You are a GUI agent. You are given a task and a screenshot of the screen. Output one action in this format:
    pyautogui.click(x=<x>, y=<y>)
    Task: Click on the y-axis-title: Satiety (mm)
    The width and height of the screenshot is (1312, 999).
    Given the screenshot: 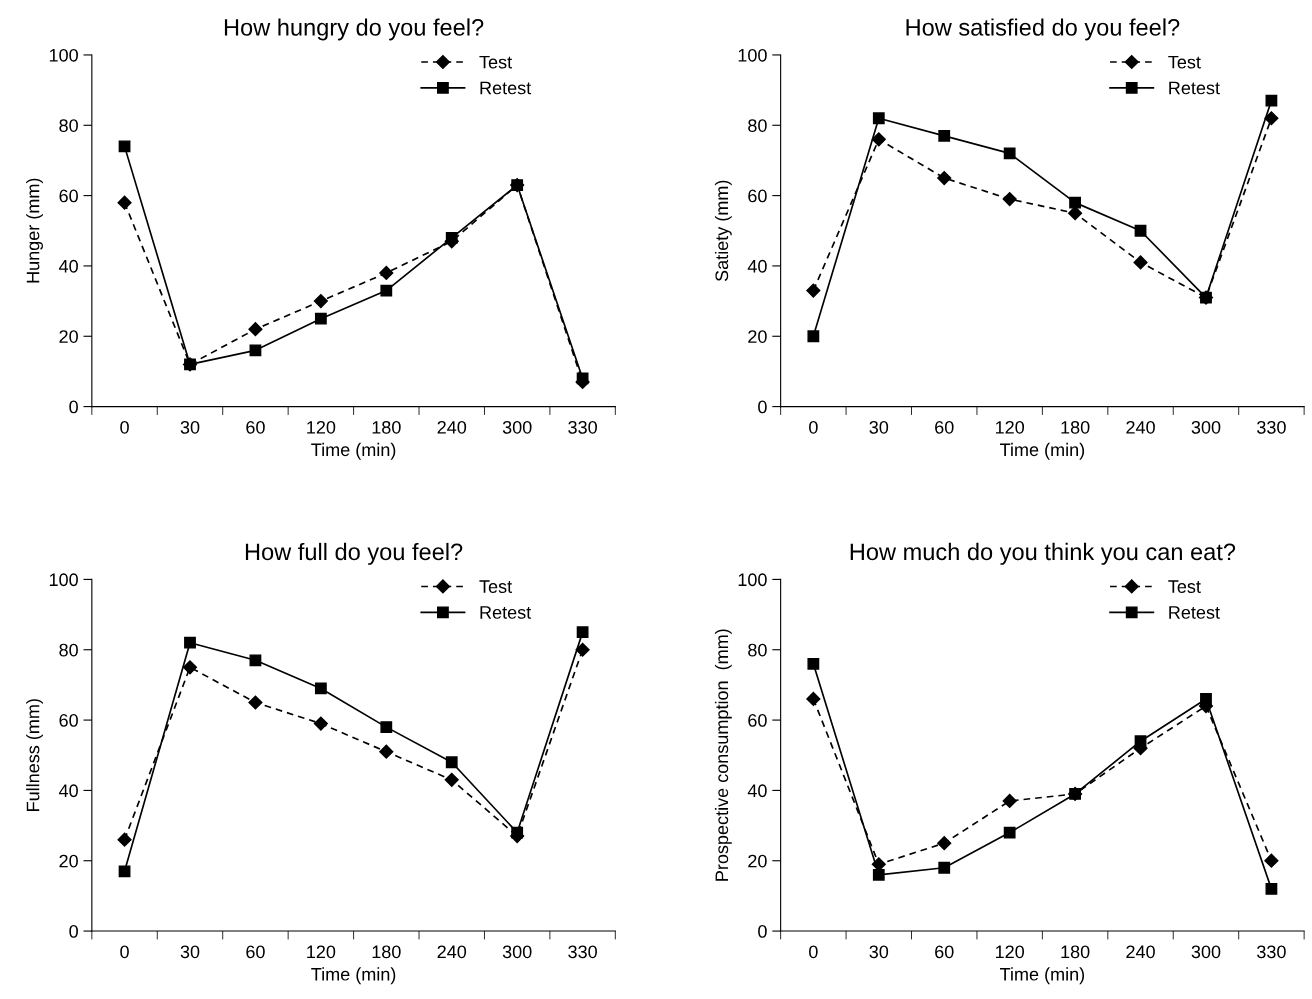 What is the action you would take?
    pyautogui.click(x=723, y=231)
    